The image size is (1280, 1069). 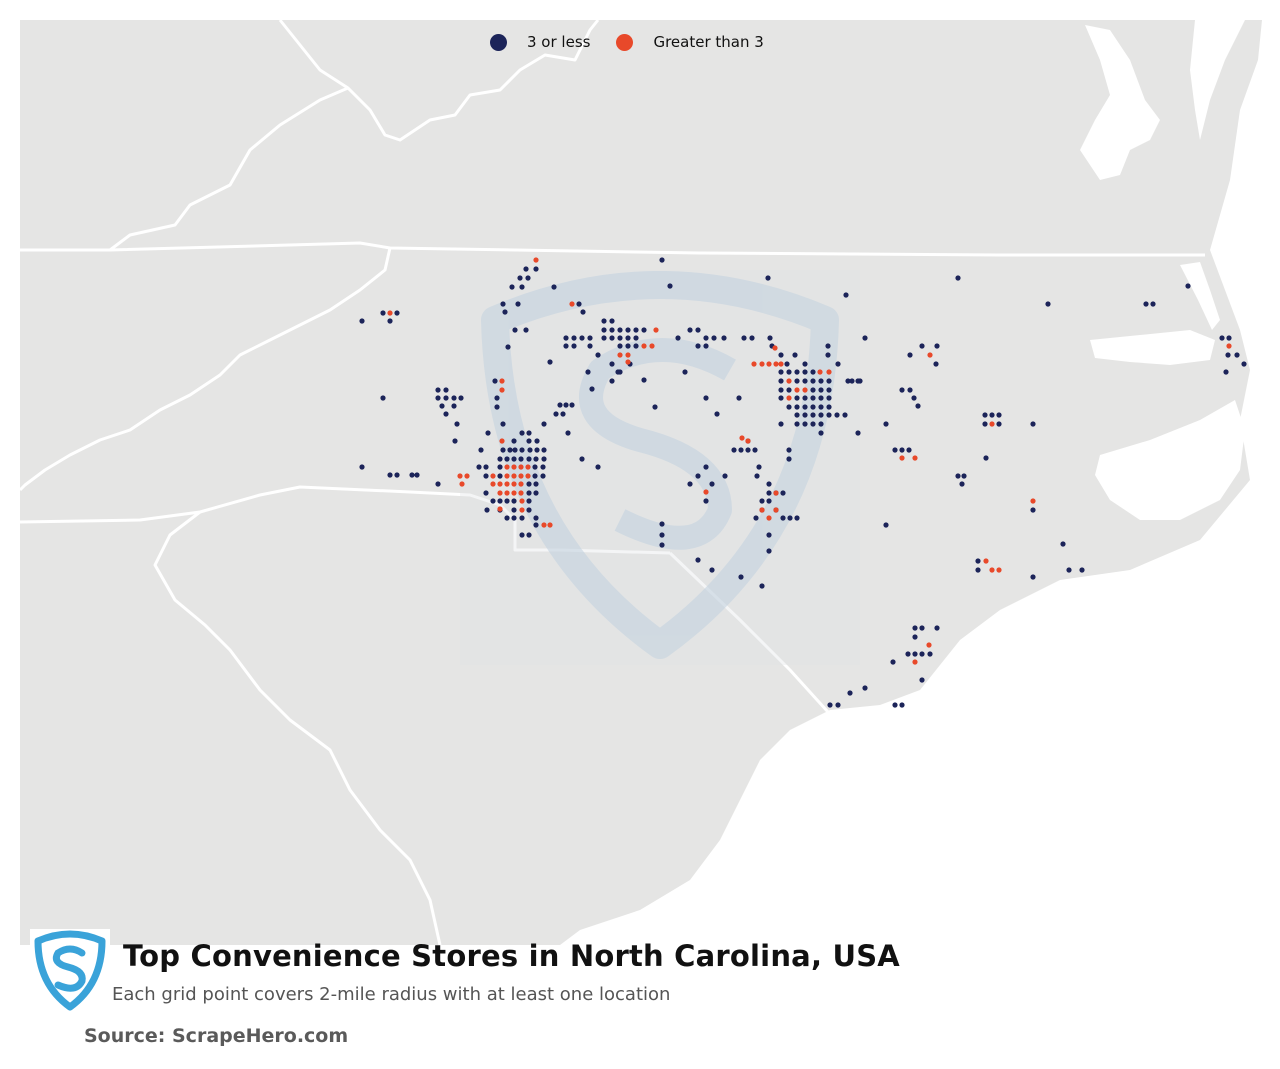 I want to click on pamlico-sound, so click(x=1170, y=460).